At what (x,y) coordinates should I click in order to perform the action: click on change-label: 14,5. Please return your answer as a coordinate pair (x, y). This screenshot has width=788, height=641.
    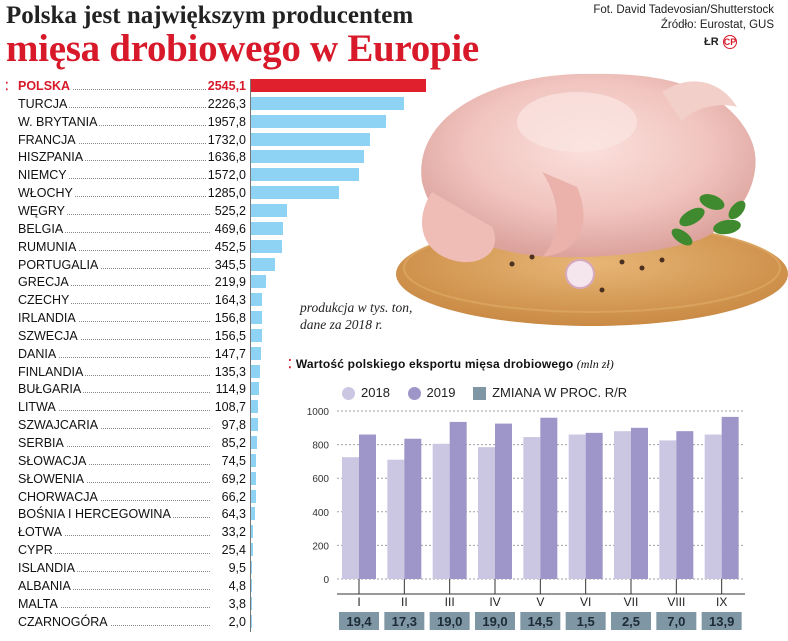
    Looking at the image, I should click on (540, 621).